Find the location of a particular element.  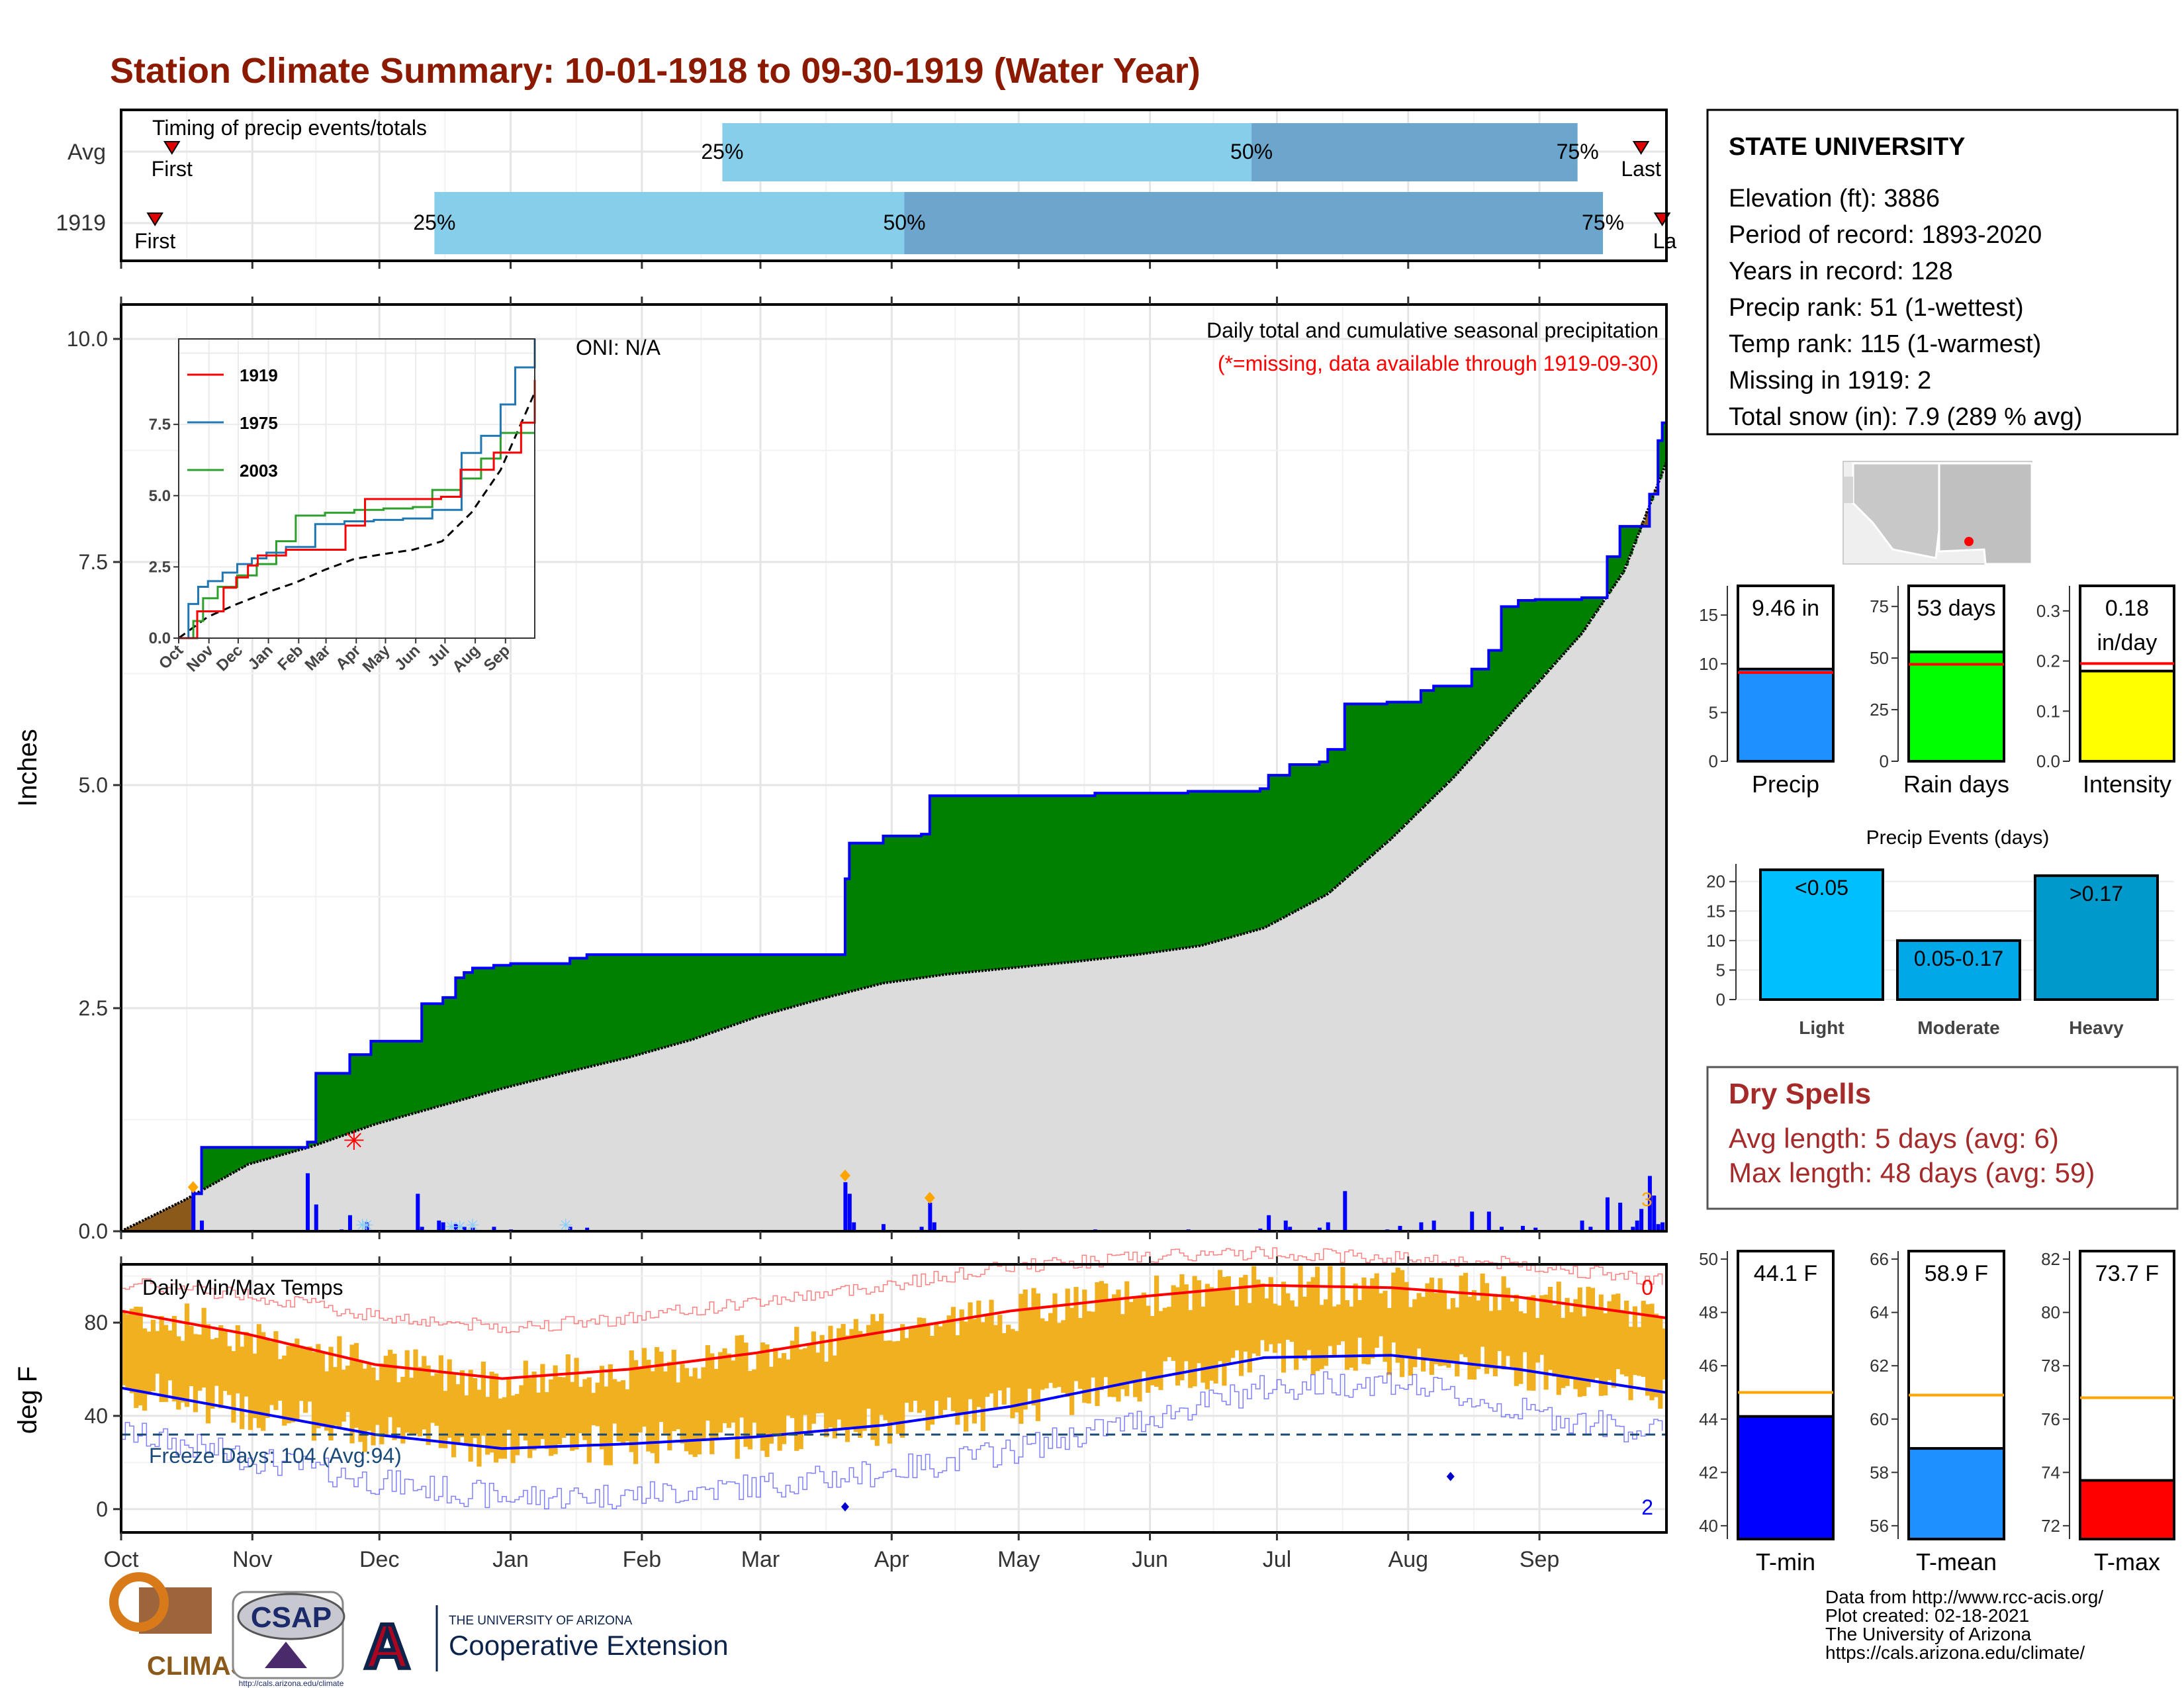

gauge-y-tick-label: 74 is located at coordinates (2050, 1472).